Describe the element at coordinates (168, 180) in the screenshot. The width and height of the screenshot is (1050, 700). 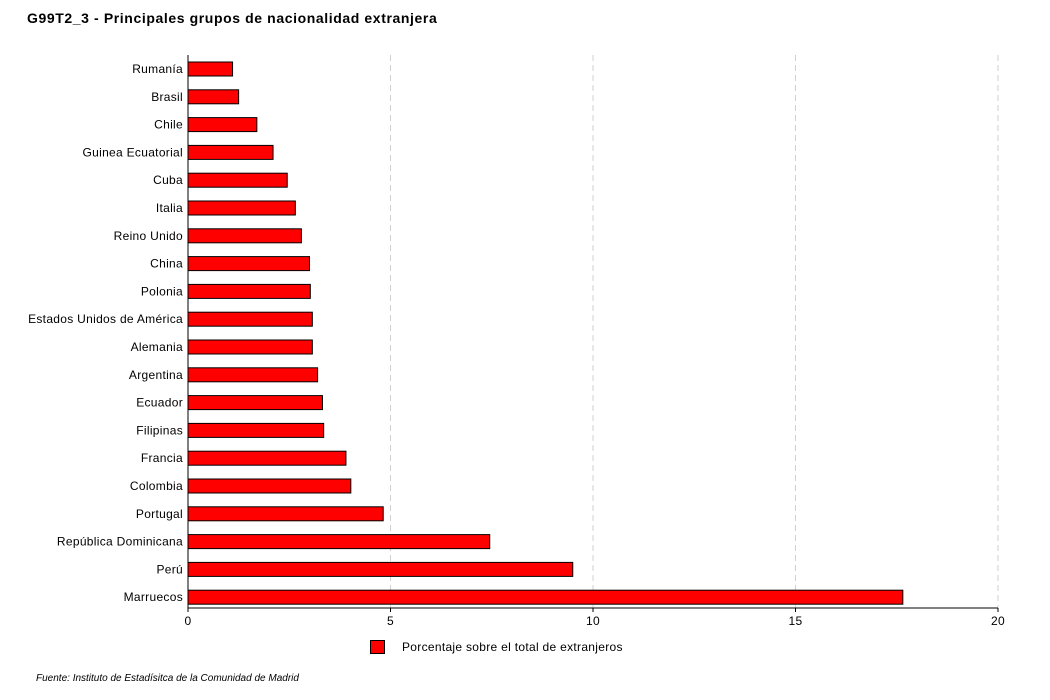
I see `y-tick-label: Cuba` at that location.